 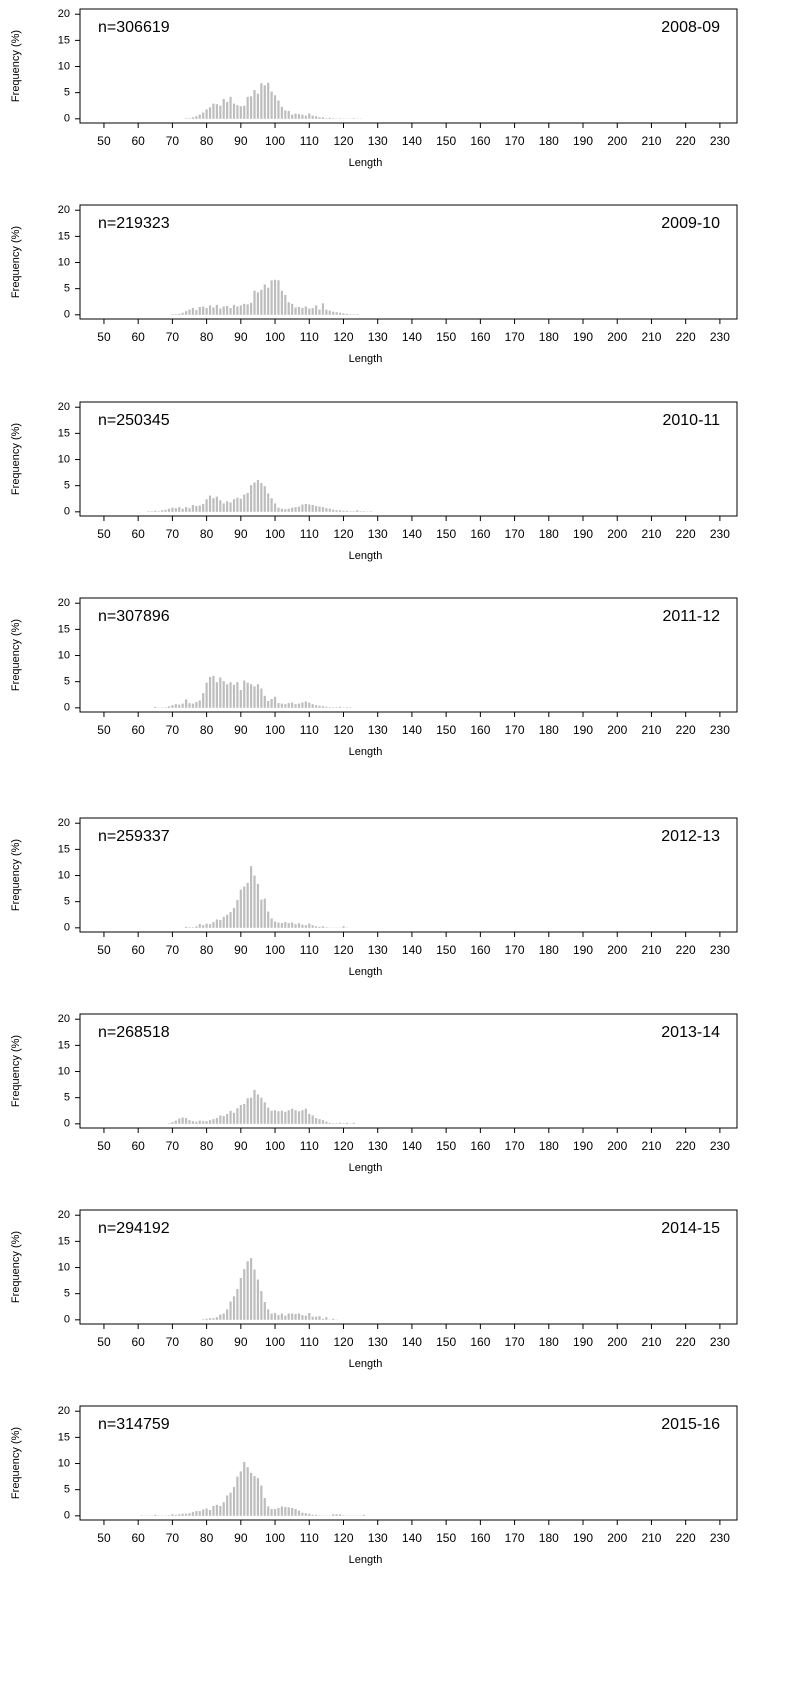 I want to click on x-tick-label: 80, so click(x=207, y=141).